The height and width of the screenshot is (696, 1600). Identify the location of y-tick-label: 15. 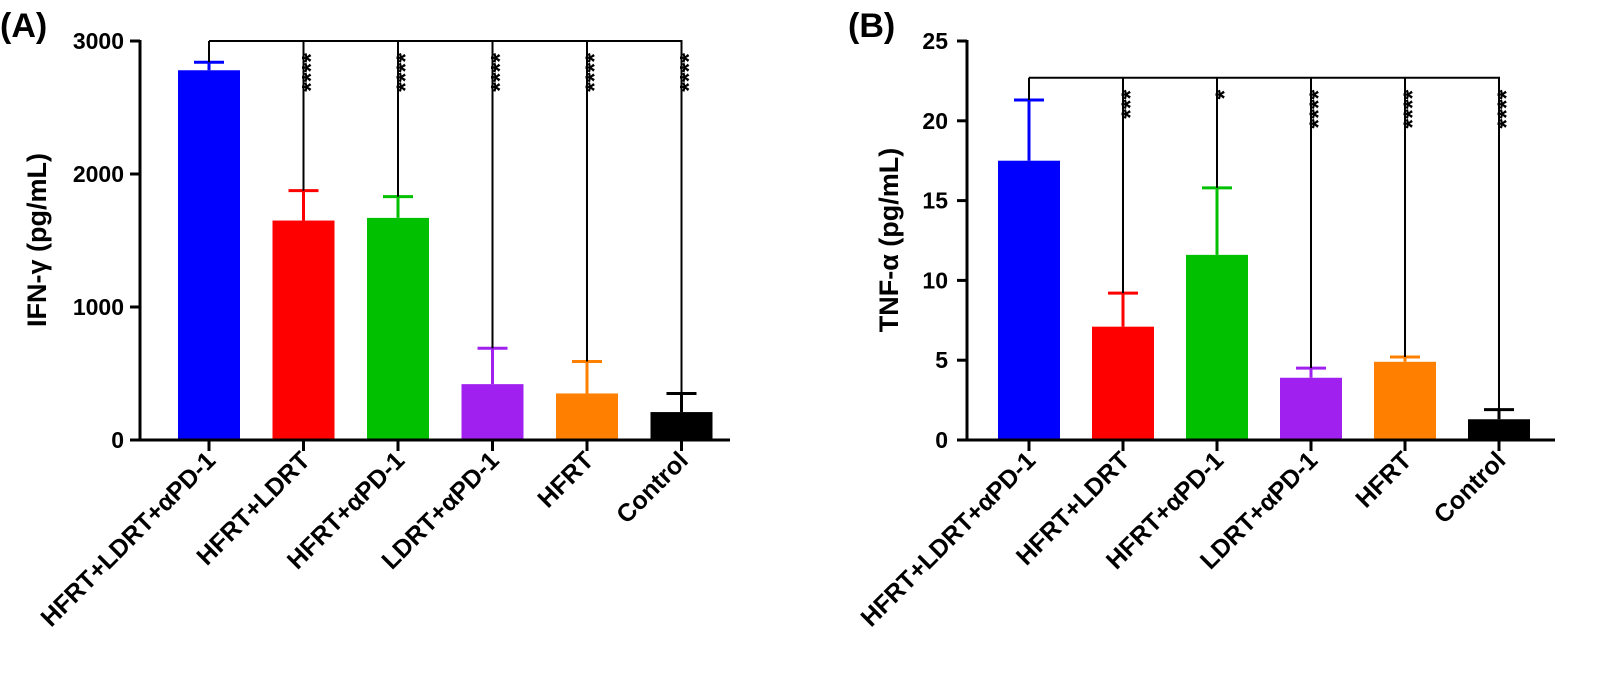
(935, 201).